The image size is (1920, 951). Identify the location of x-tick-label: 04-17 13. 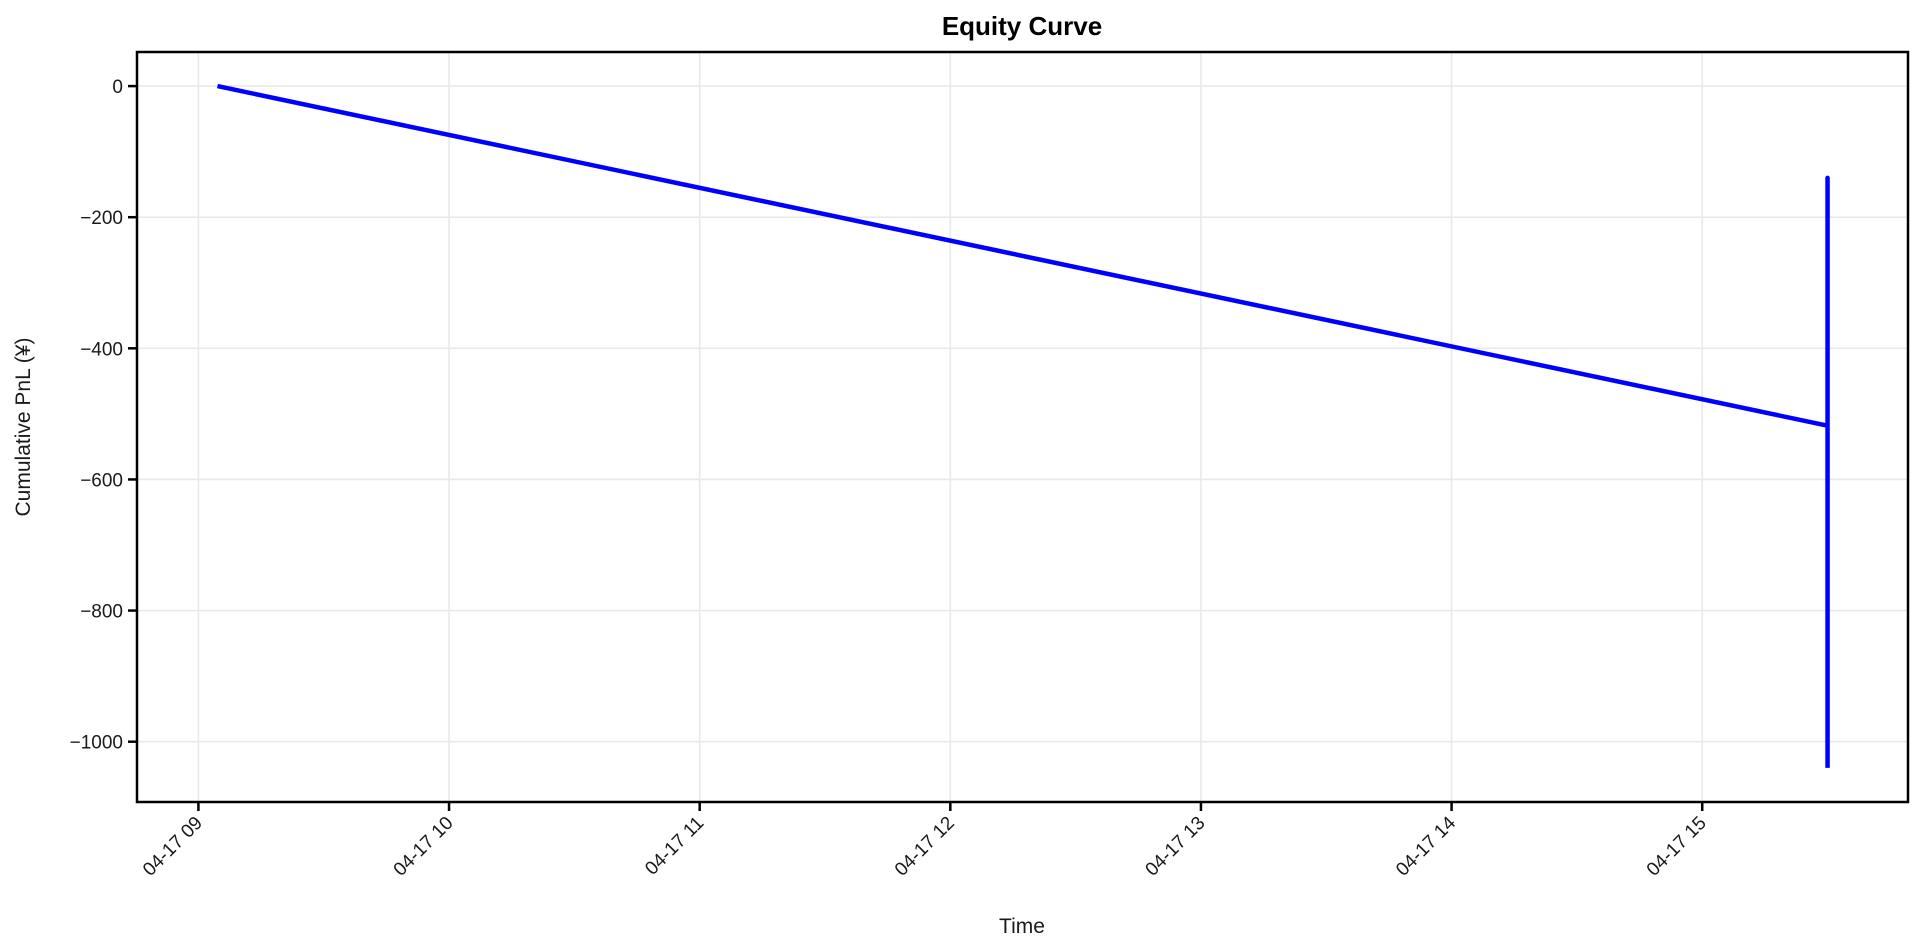
(1176, 847).